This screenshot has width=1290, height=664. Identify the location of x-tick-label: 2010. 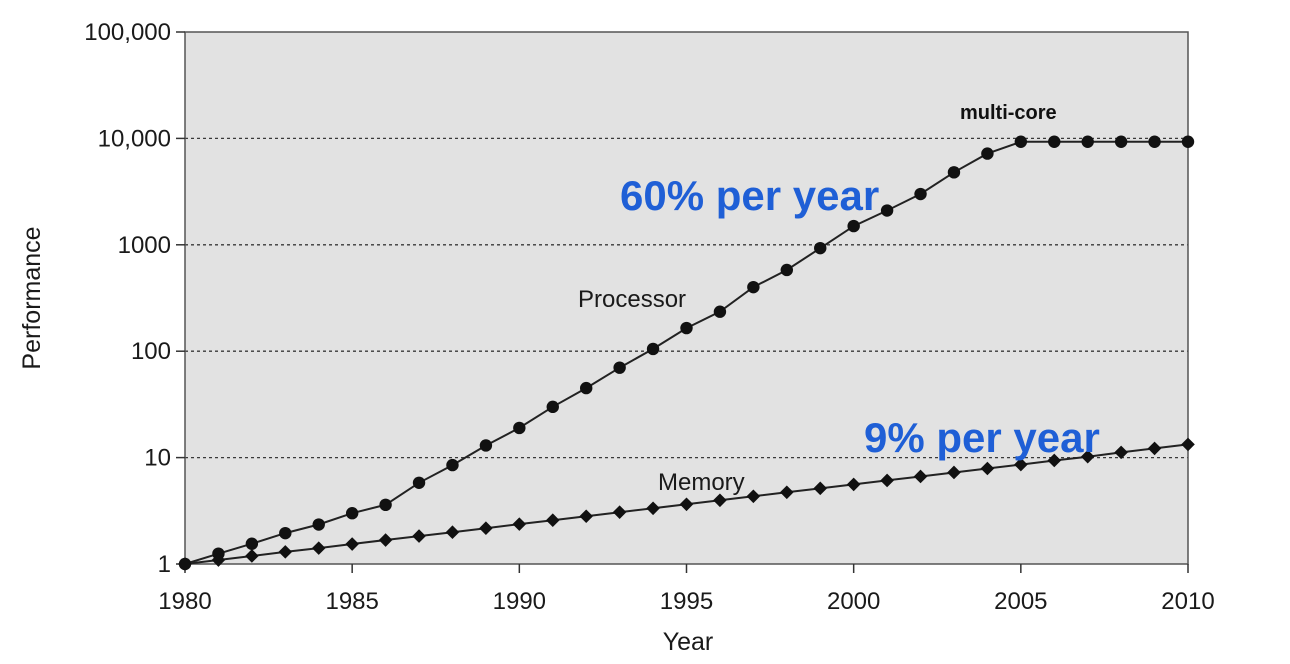
(1187, 601).